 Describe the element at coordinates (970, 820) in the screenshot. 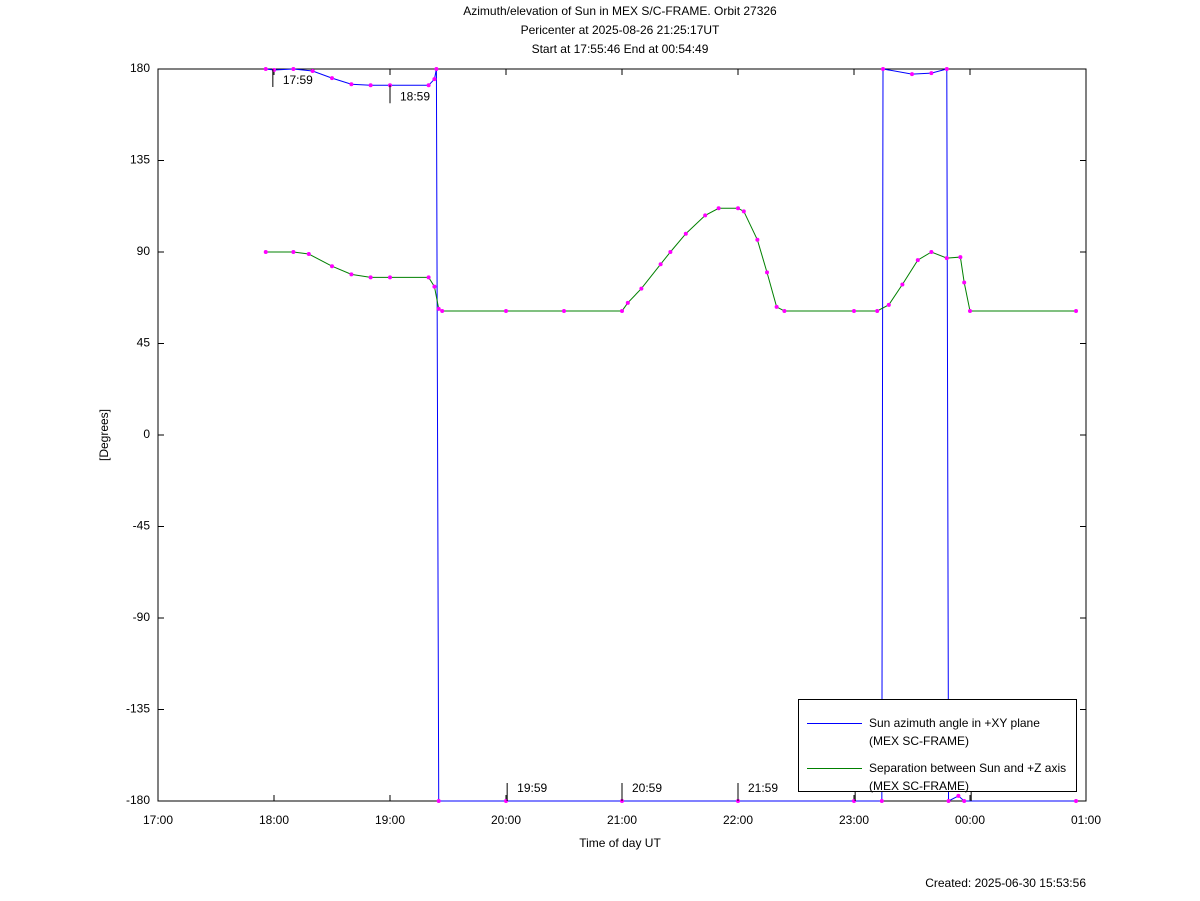

I see `x-tick-label: 00:00` at that location.